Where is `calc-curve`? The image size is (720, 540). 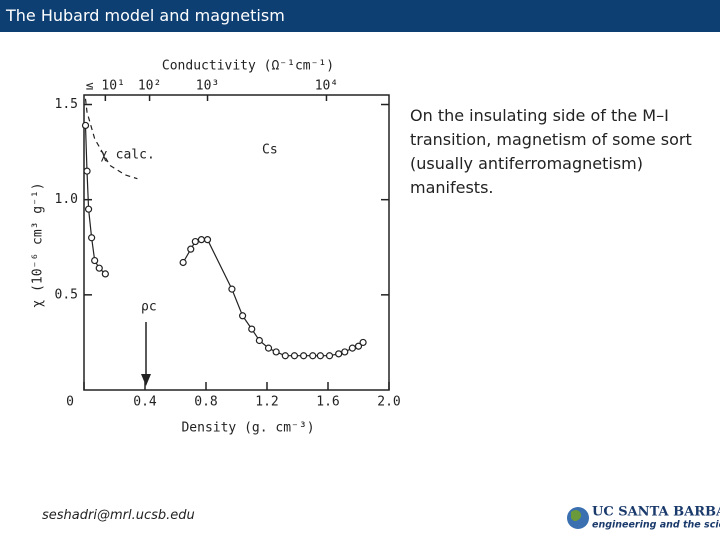 calc-curve is located at coordinates (111, 139).